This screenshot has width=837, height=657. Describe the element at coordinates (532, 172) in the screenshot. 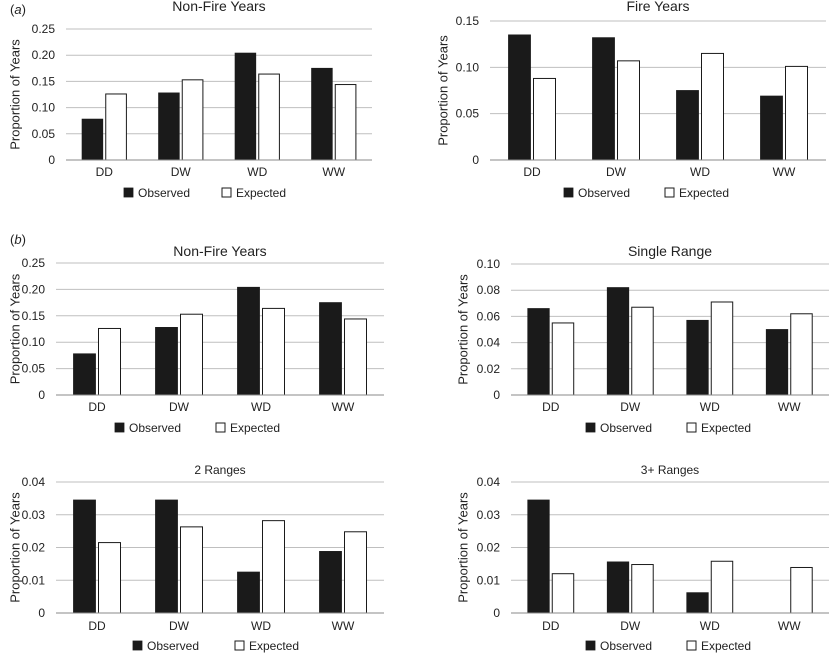

I see `chart2-xtick-label: DD` at that location.